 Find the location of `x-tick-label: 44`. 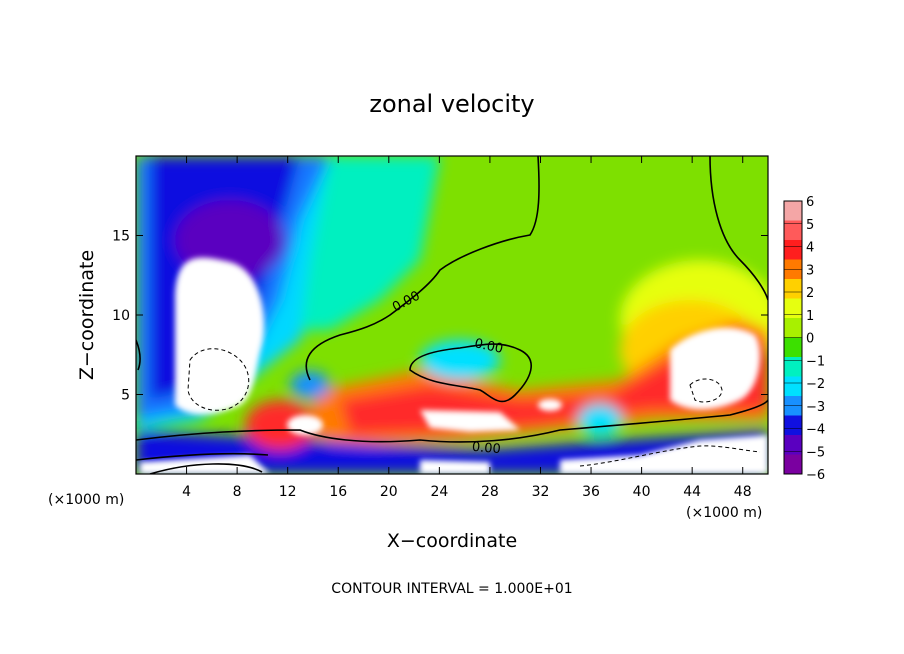

x-tick-label: 44 is located at coordinates (692, 492).